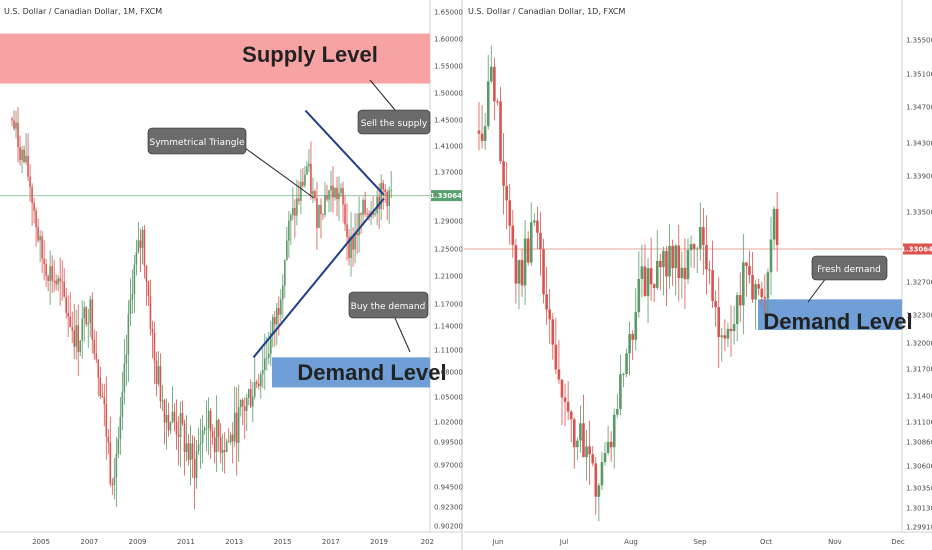  What do you see at coordinates (847, 279) in the screenshot?
I see `callout-fresh-demand: Fresh demand` at bounding box center [847, 279].